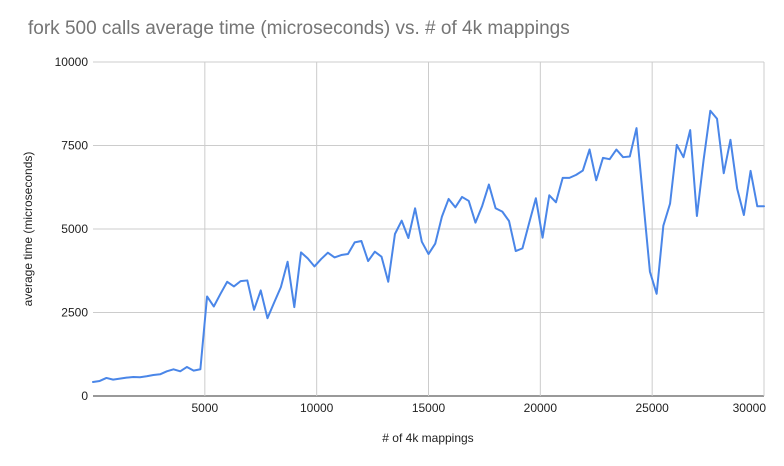 This screenshot has height=466, width=784. What do you see at coordinates (317, 408) in the screenshot?
I see `x-tick-label: 10000` at bounding box center [317, 408].